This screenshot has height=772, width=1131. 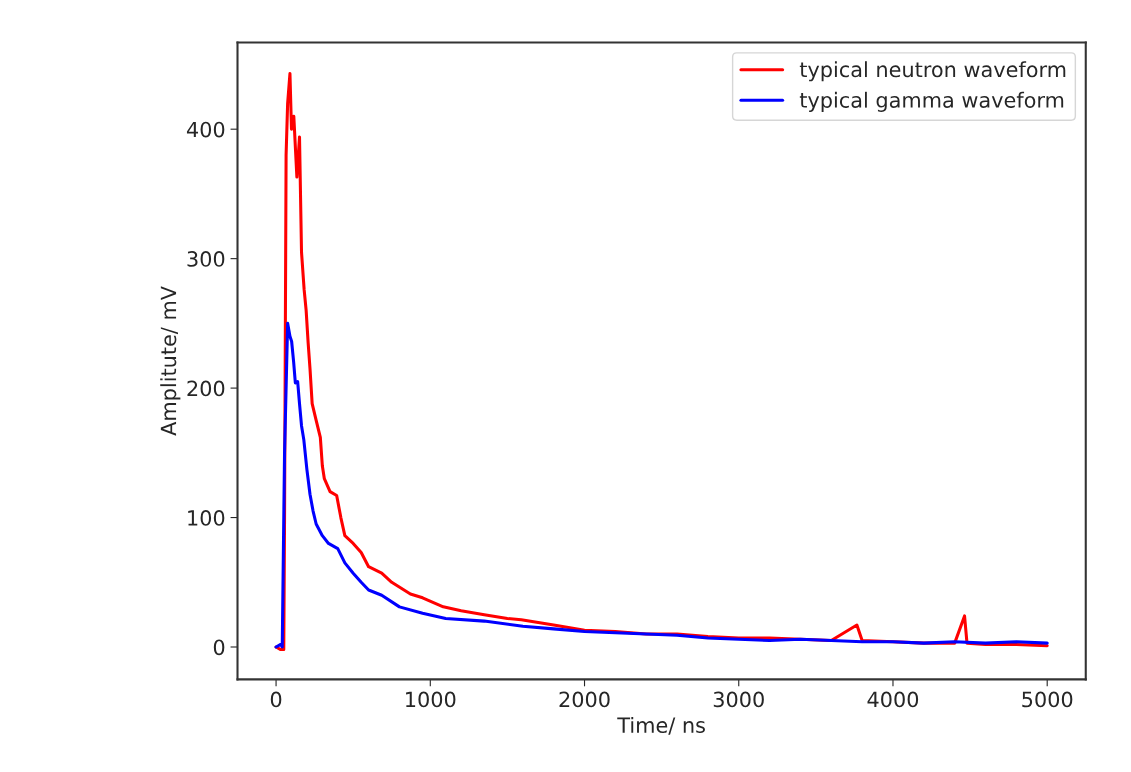 I want to click on x-tick-label: 0, so click(x=276, y=699).